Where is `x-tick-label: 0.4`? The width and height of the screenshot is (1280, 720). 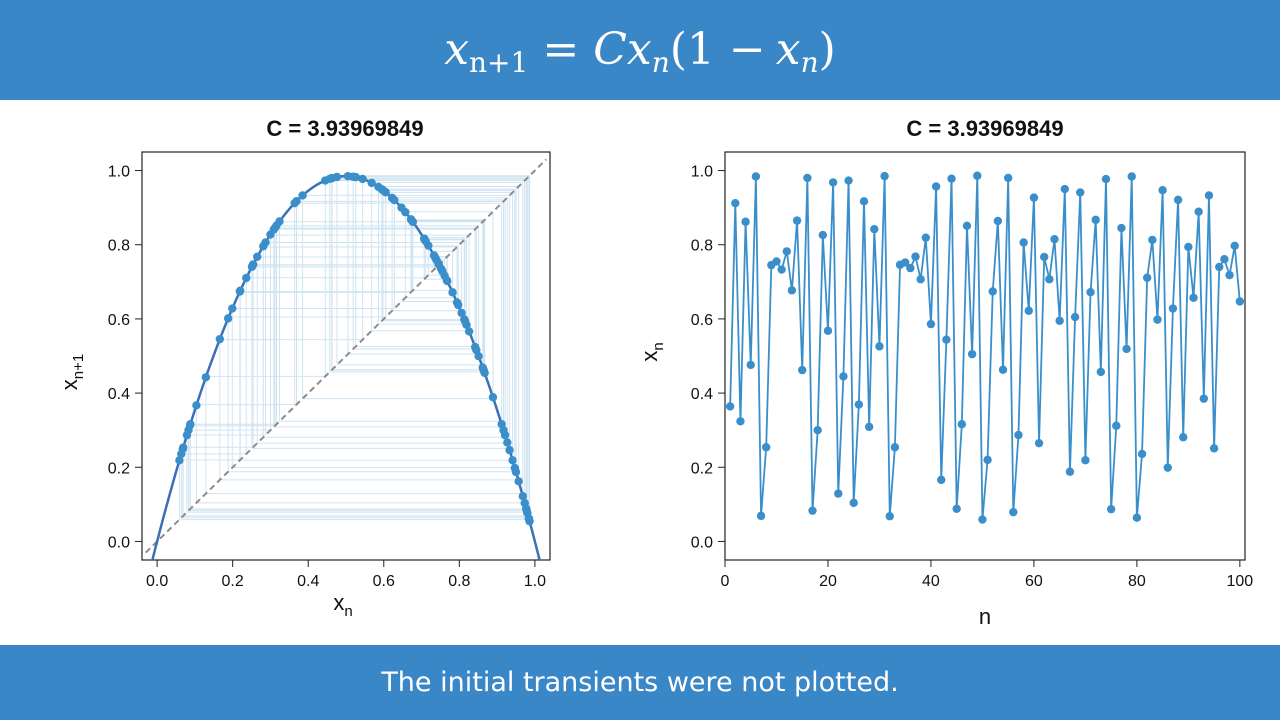 x-tick-label: 0.4 is located at coordinates (308, 581).